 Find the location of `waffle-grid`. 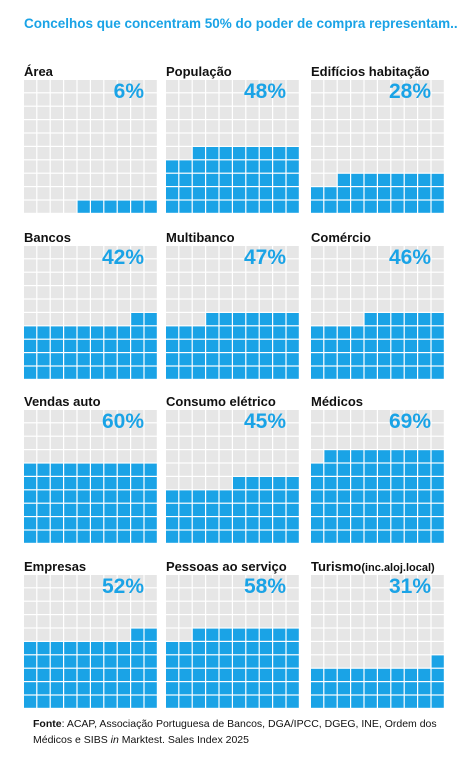

waffle-grid is located at coordinates (232, 641).